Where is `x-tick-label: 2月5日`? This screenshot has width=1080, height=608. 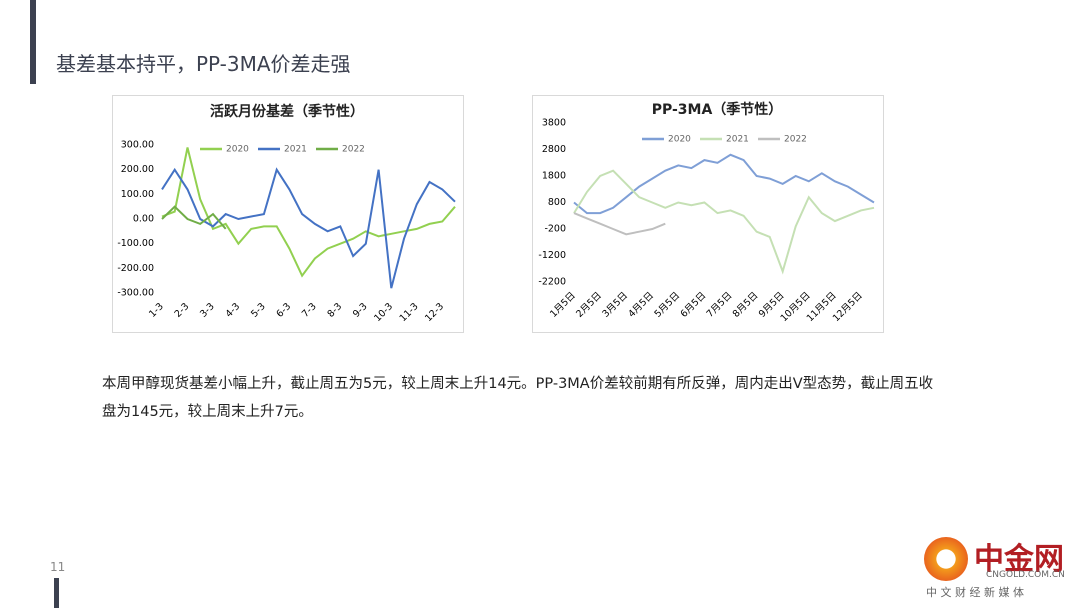
x-tick-label: 2月5日 is located at coordinates (589, 305).